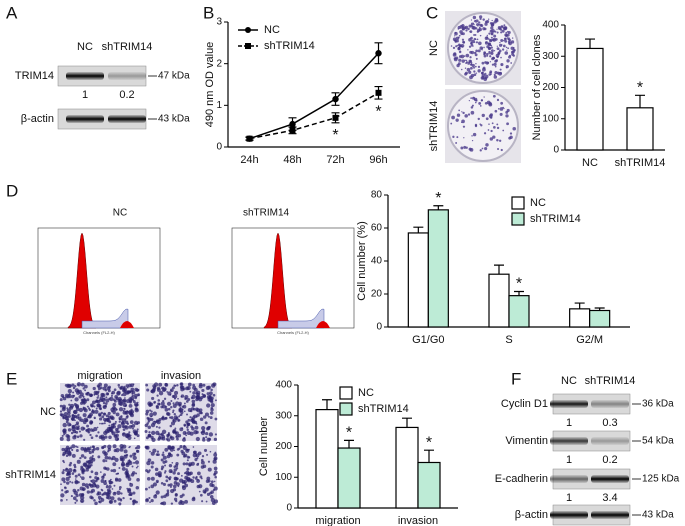 The height and width of the screenshot is (526, 685). I want to click on y-tick-label: 60, so click(377, 228).